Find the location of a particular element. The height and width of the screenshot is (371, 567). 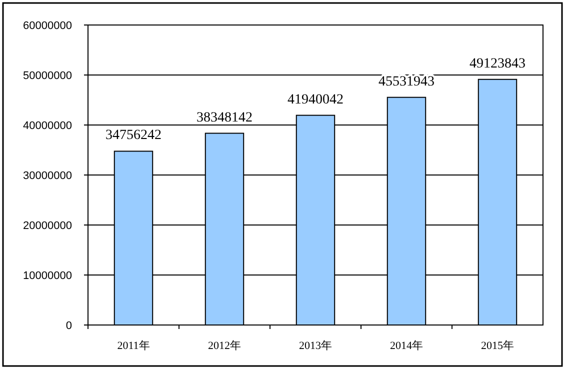

data-label: 49123843 is located at coordinates (498, 64).